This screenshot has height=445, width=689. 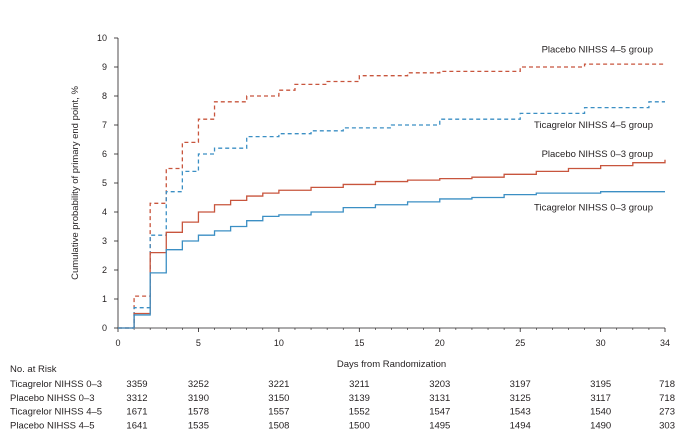 I want to click on y-tick-label: 5, so click(x=104, y=183).